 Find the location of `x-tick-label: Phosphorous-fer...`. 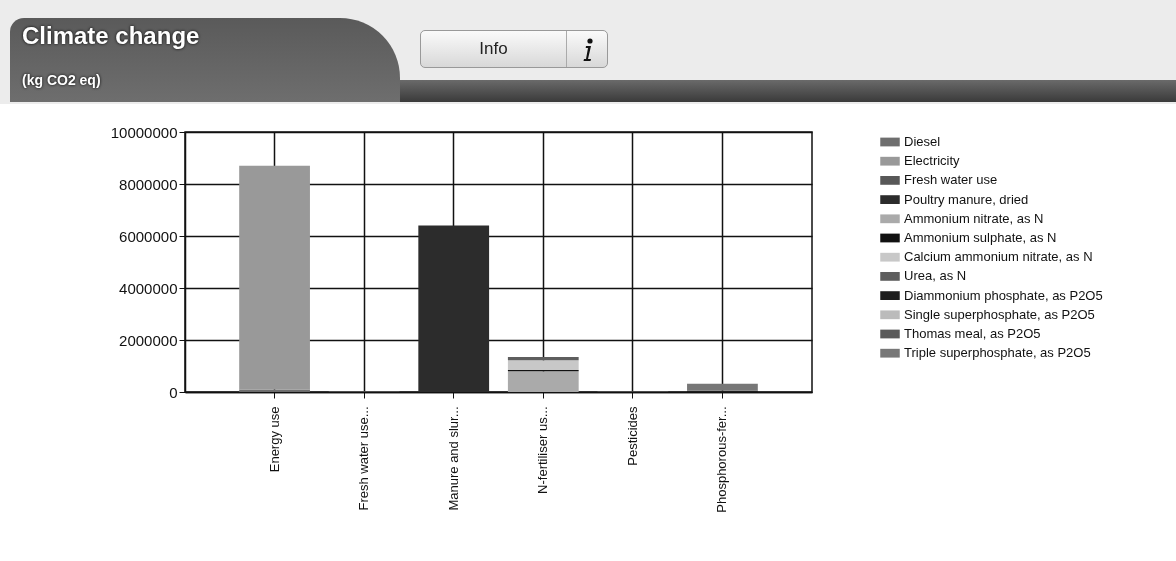

x-tick-label: Phosphorous-fer... is located at coordinates (722, 459).